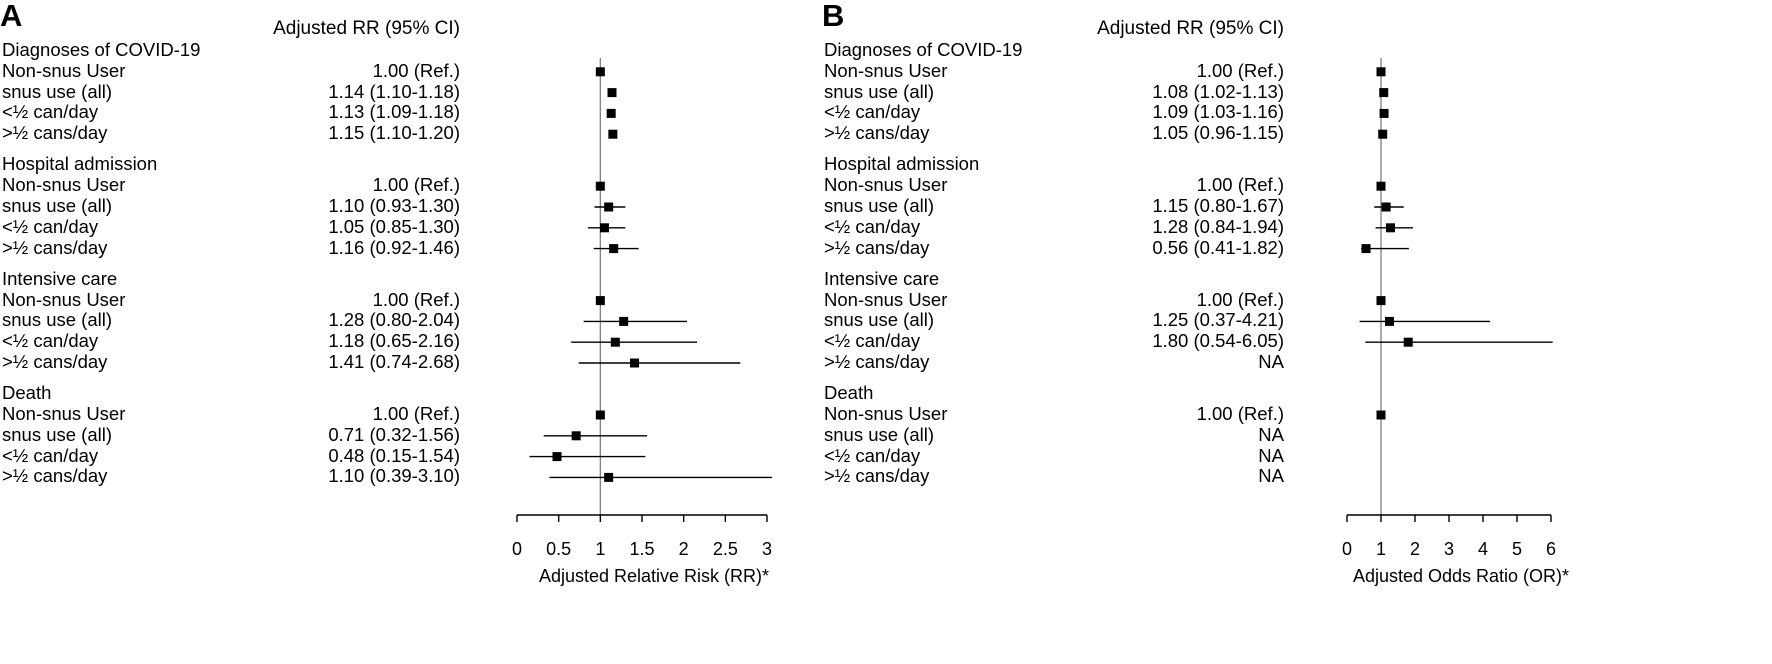 This screenshot has width=1772, height=664. I want to click on group-title: Intensive care, so click(60, 278).